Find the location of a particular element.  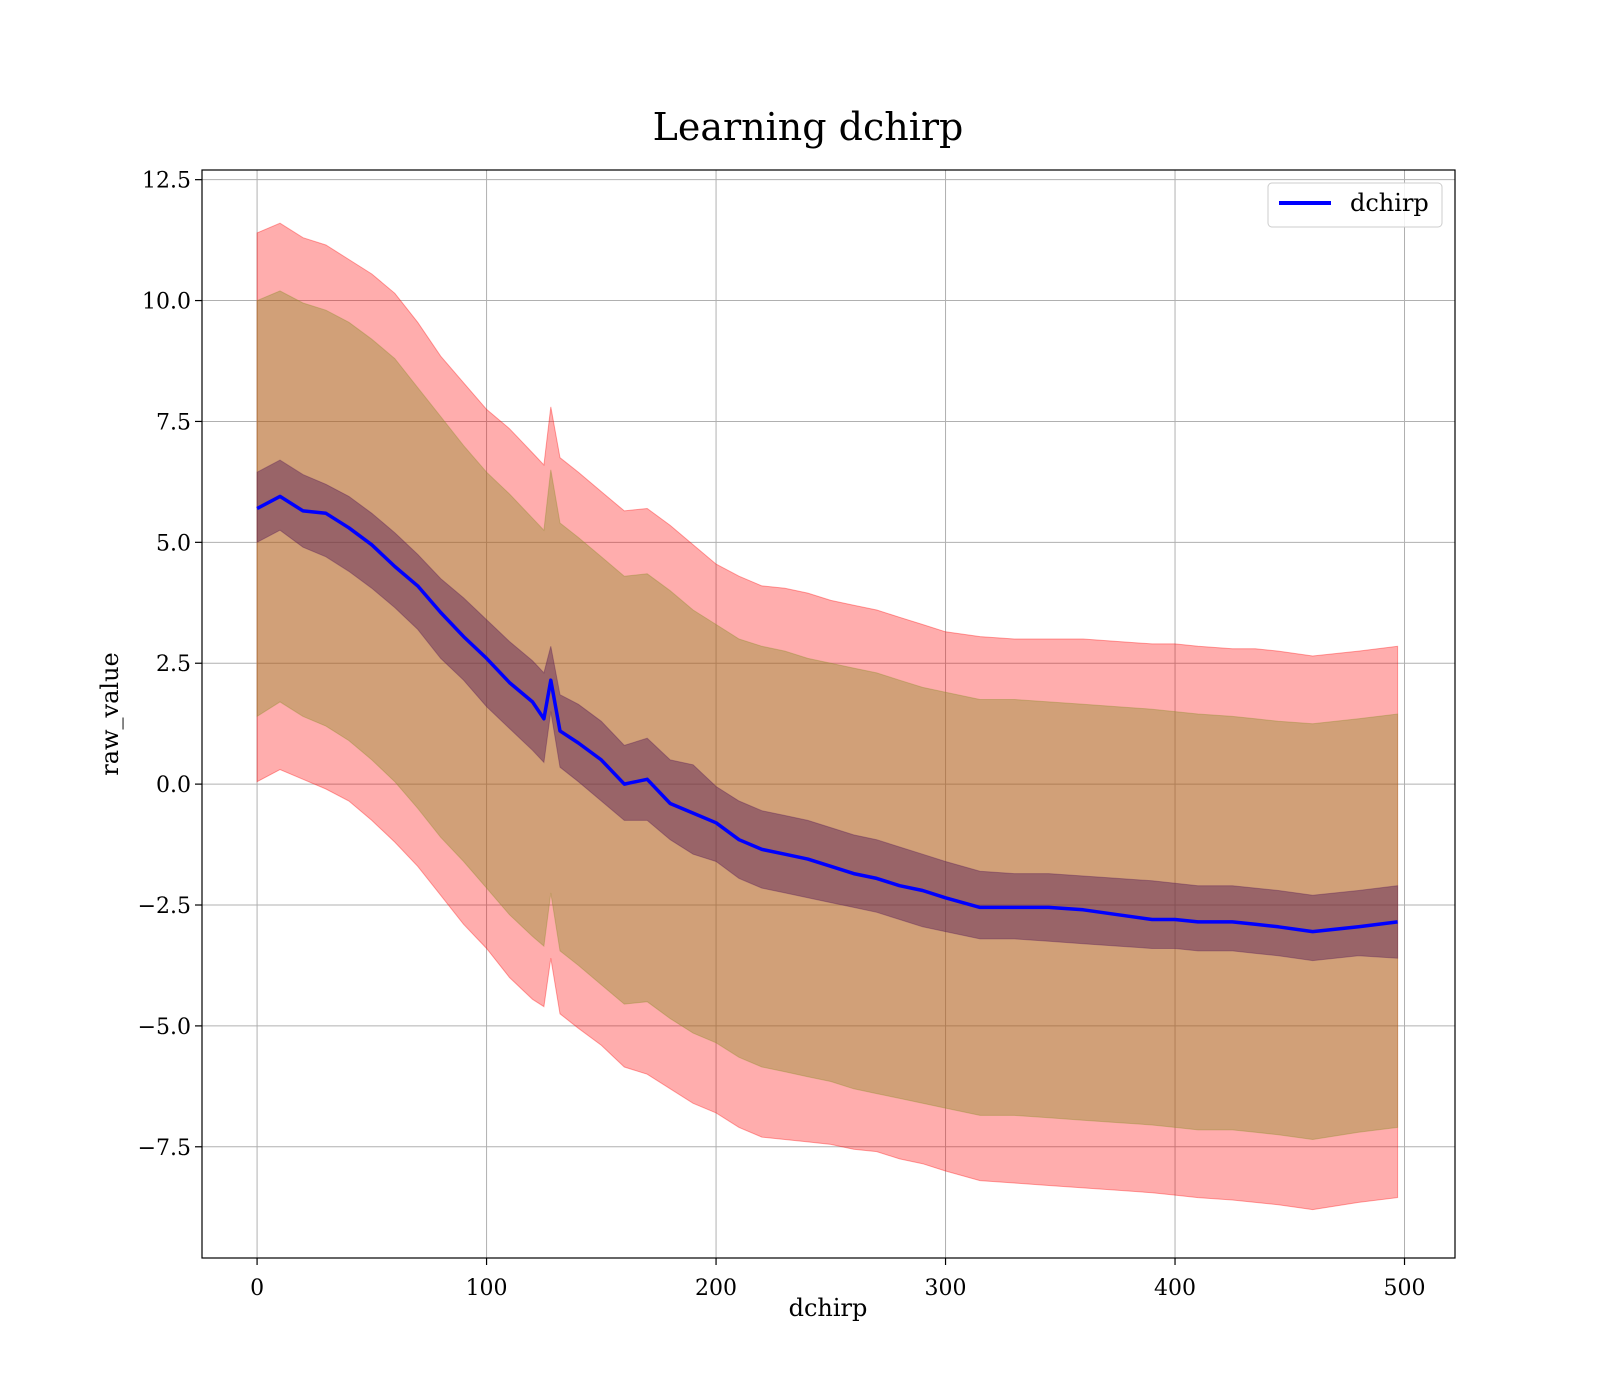

x-tick-label: 100 is located at coordinates (487, 1288).